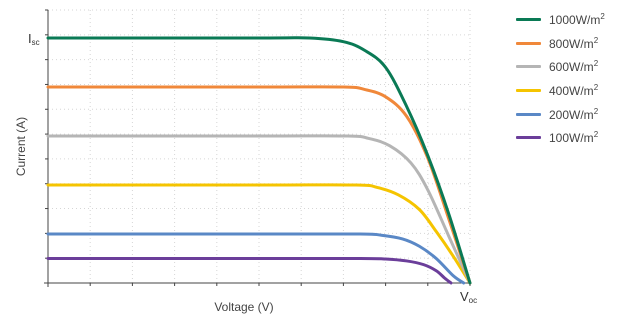  Describe the element at coordinates (34, 39) in the screenshot. I see `y-tick-label-isc: Isc` at that location.